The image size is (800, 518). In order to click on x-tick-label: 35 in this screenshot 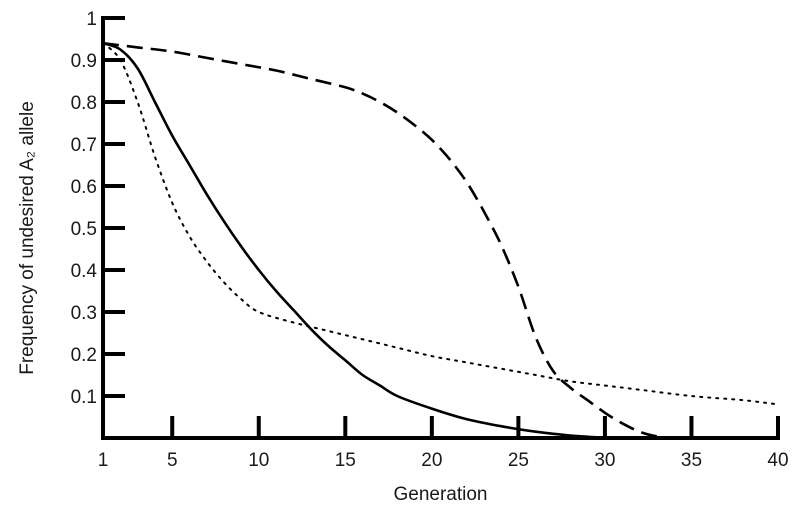, I will do `click(691, 460)`.